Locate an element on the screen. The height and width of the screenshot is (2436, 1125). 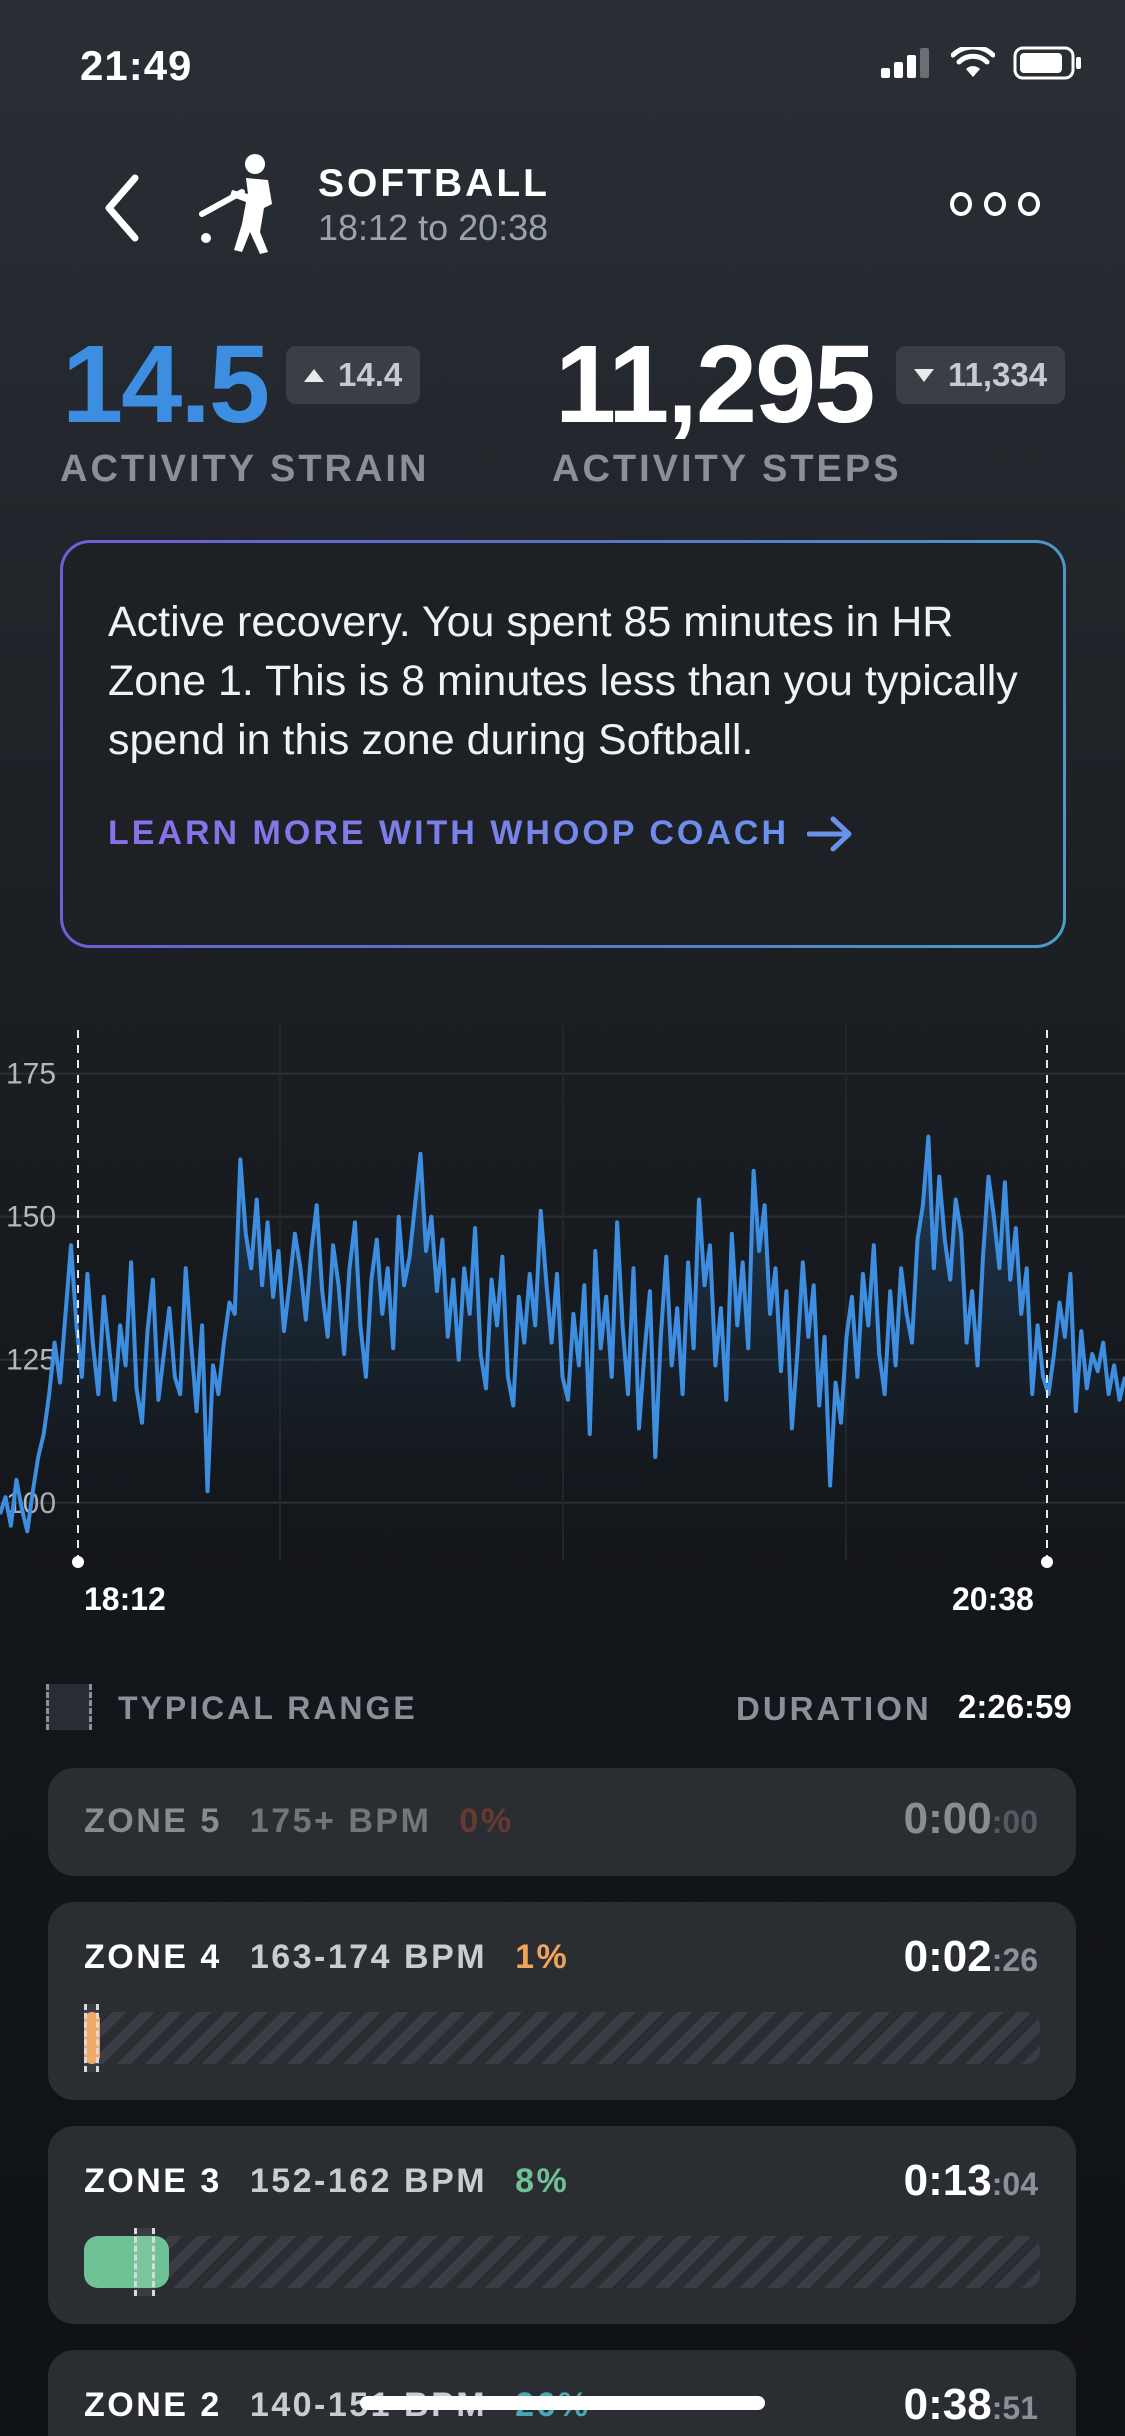
zone-time: 0:38:51 is located at coordinates (971, 2405).